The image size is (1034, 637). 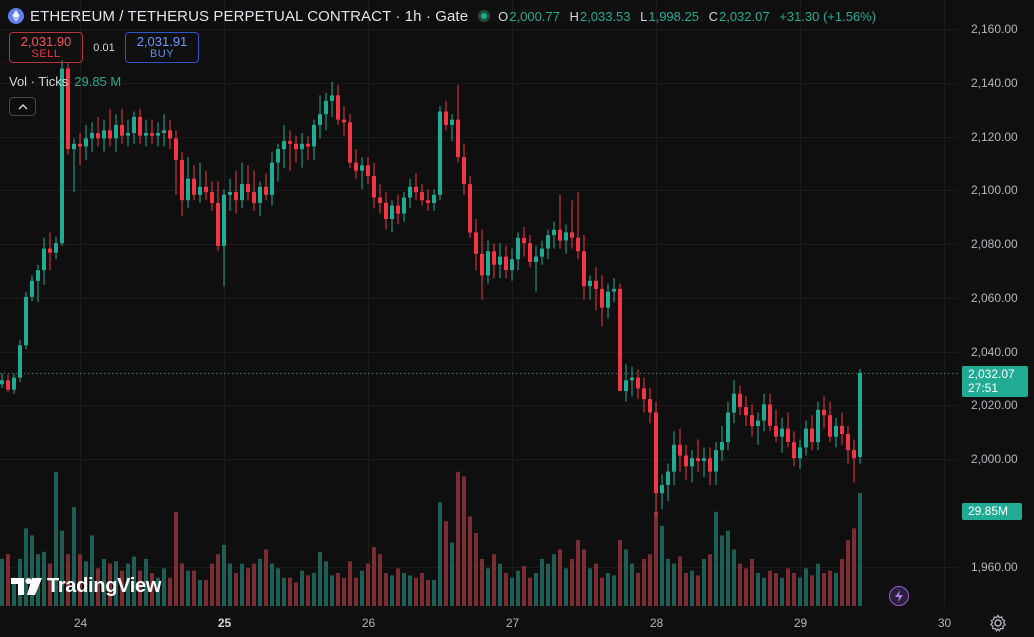 I want to click on tradingview-logo: TradingView, so click(x=86, y=586).